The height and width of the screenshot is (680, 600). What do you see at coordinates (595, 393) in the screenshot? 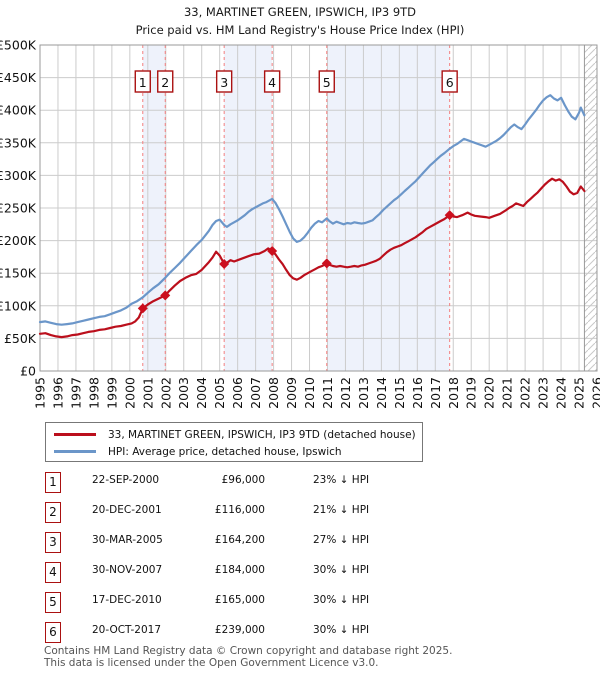
I see `svg-text: 2026` at bounding box center [595, 393].